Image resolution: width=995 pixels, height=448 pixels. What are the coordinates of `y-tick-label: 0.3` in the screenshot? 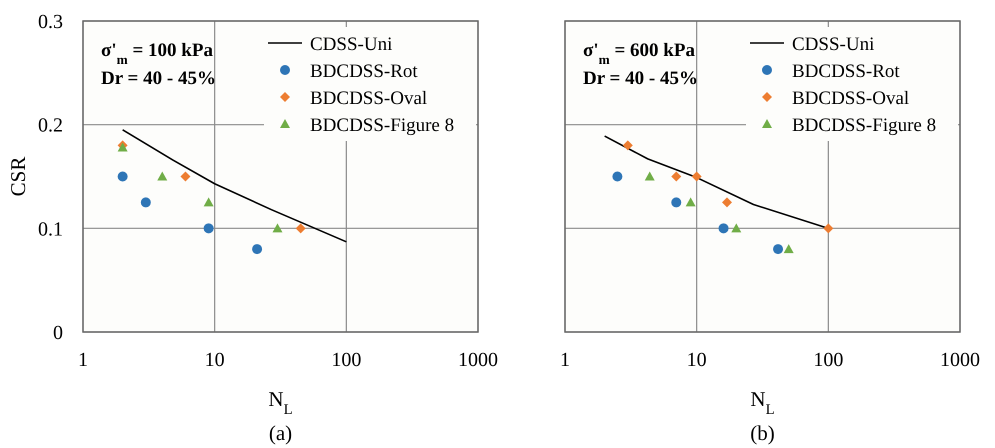 It's located at (50, 22).